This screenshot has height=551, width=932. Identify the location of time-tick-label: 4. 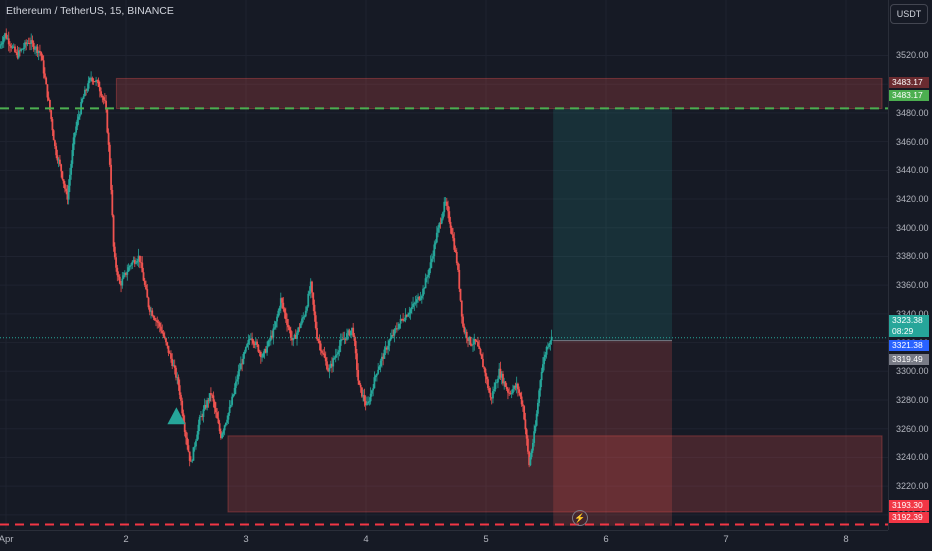
(366, 539).